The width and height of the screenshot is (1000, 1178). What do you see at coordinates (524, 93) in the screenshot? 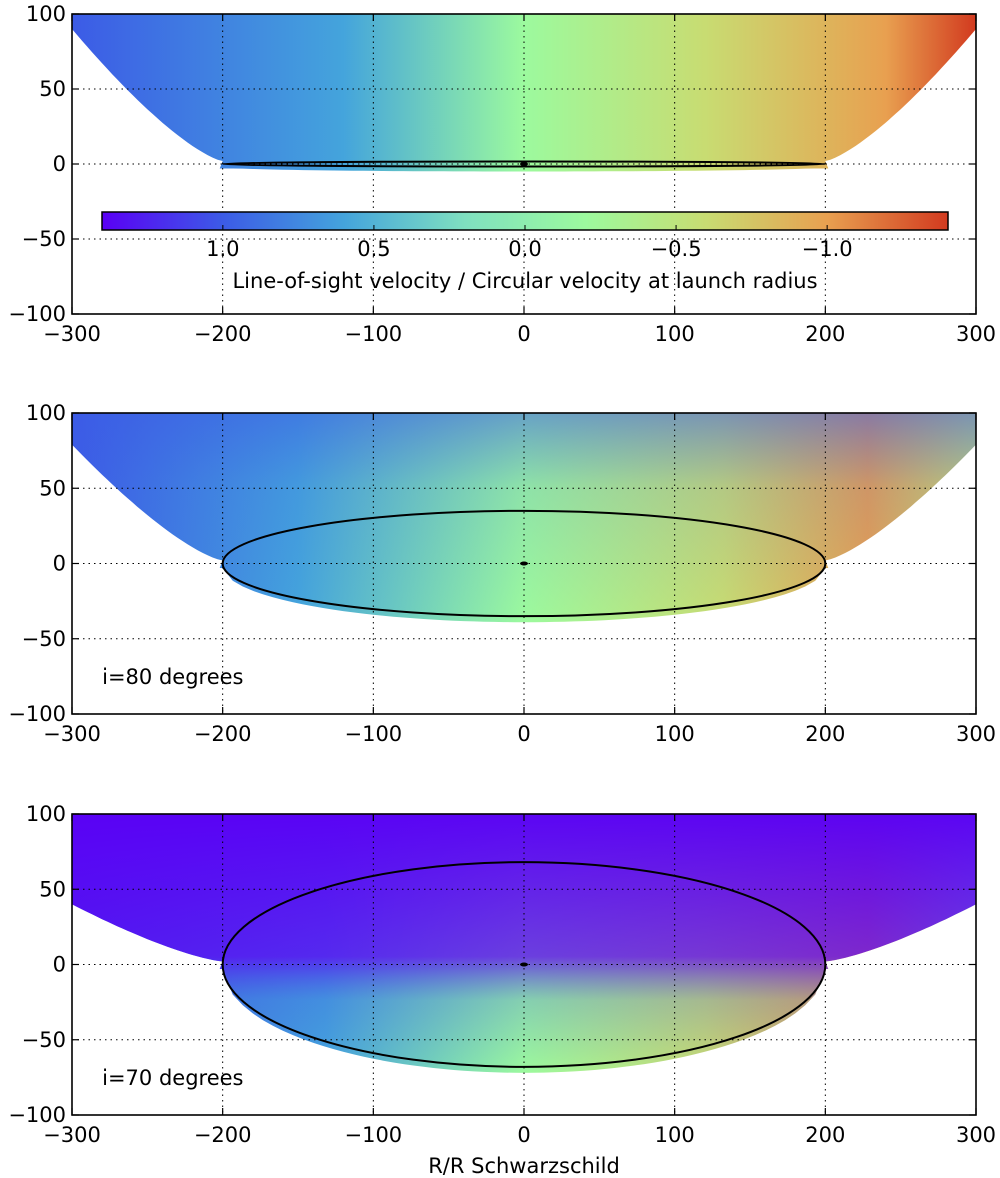
I see `outflow-velocity-shading` at bounding box center [524, 93].